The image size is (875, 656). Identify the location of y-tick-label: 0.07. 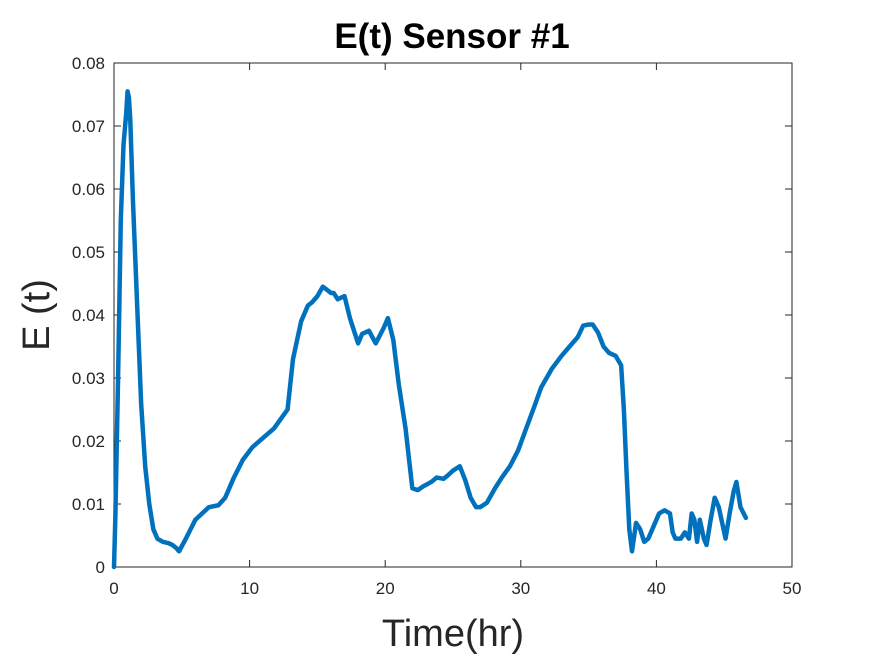
(88, 126).